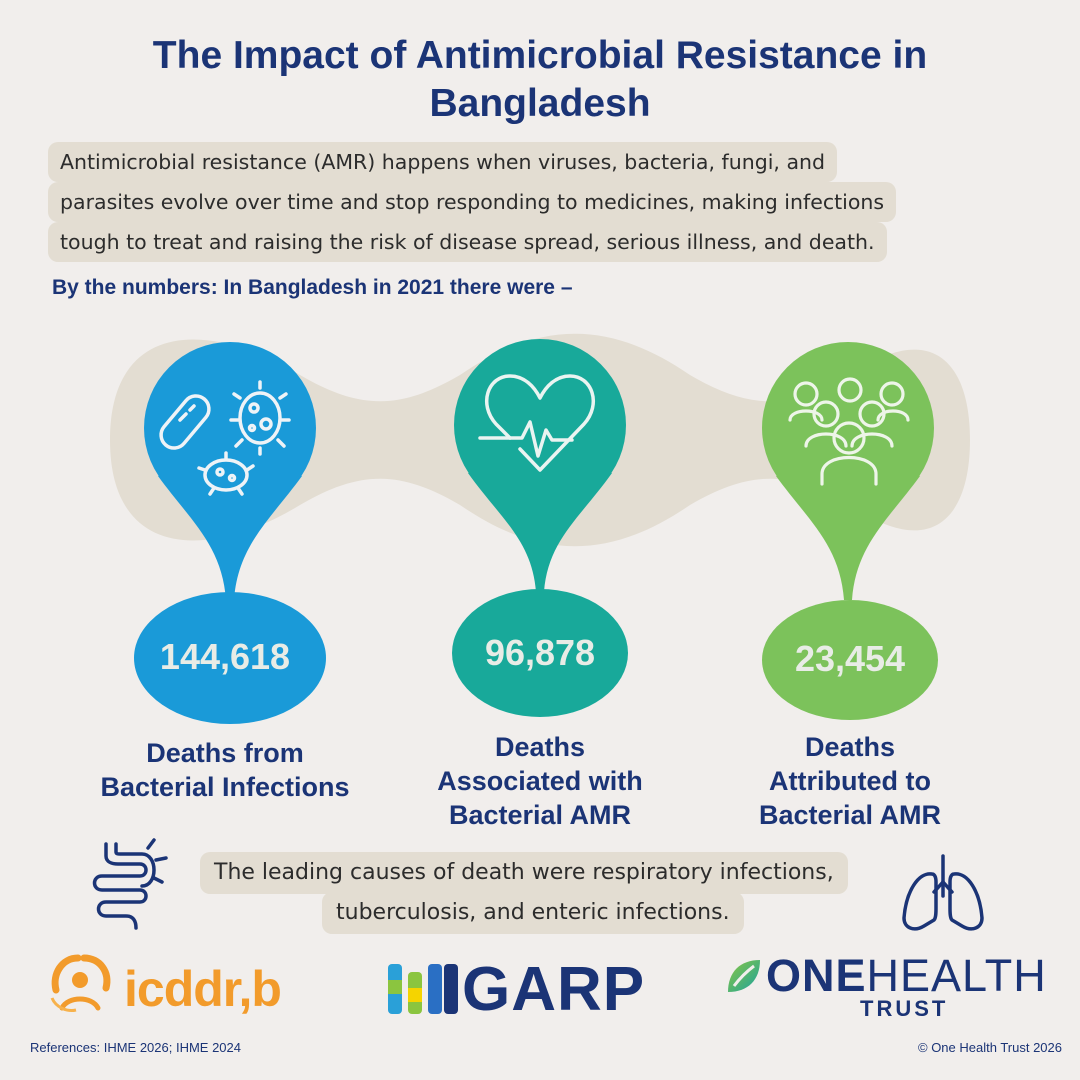  I want to click on onehealth-logo-trust: TRUST, so click(904, 1008).